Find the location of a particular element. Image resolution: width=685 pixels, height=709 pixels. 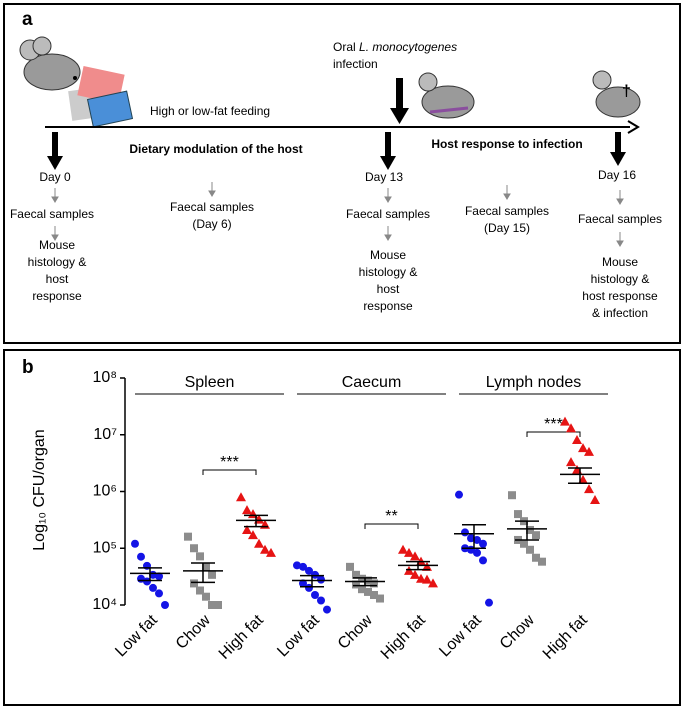

day-label: Day 16 is located at coordinates (617, 175).